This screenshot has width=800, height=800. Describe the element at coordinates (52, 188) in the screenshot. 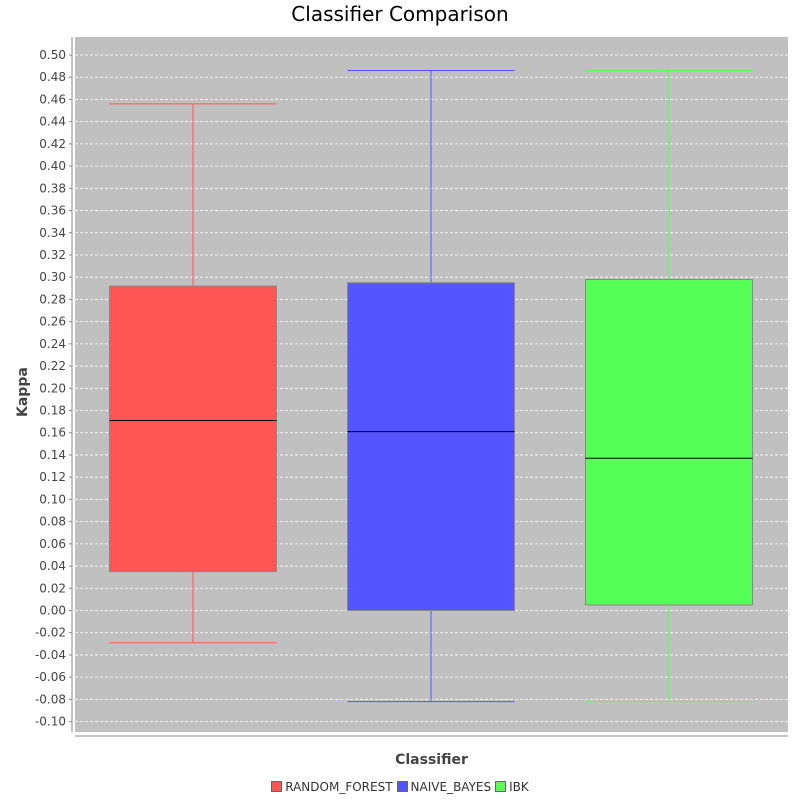

I see `y-tick-label: 0.38` at that location.